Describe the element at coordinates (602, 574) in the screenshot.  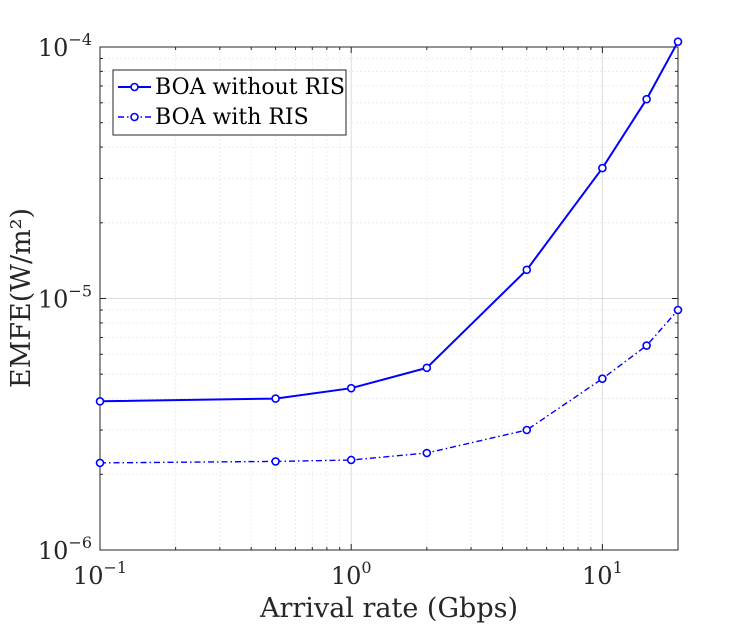
I see `x-tick-label: 10¹` at that location.